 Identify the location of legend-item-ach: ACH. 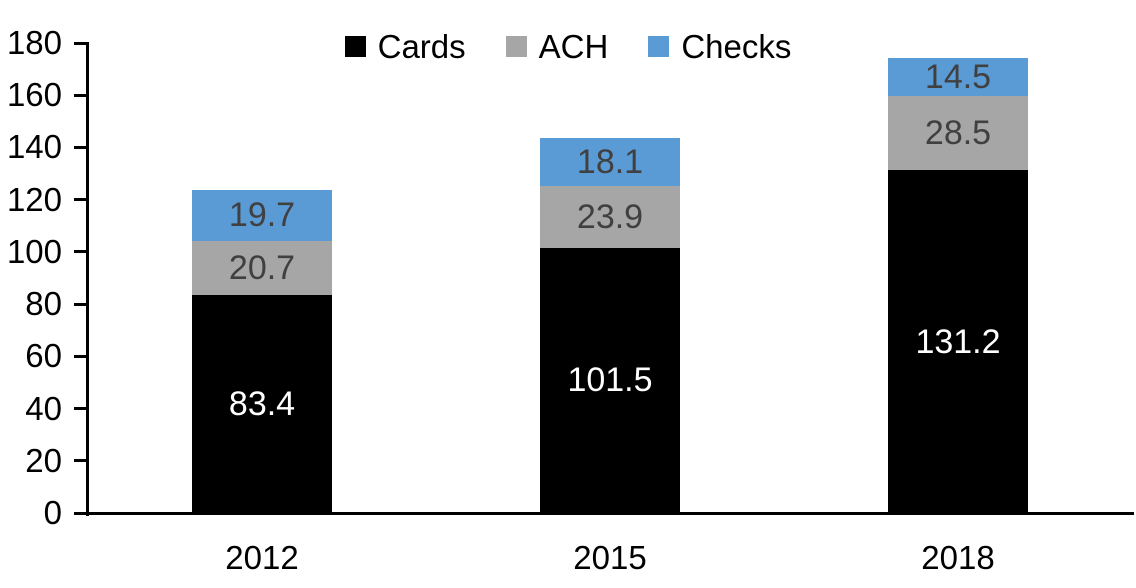
(557, 46).